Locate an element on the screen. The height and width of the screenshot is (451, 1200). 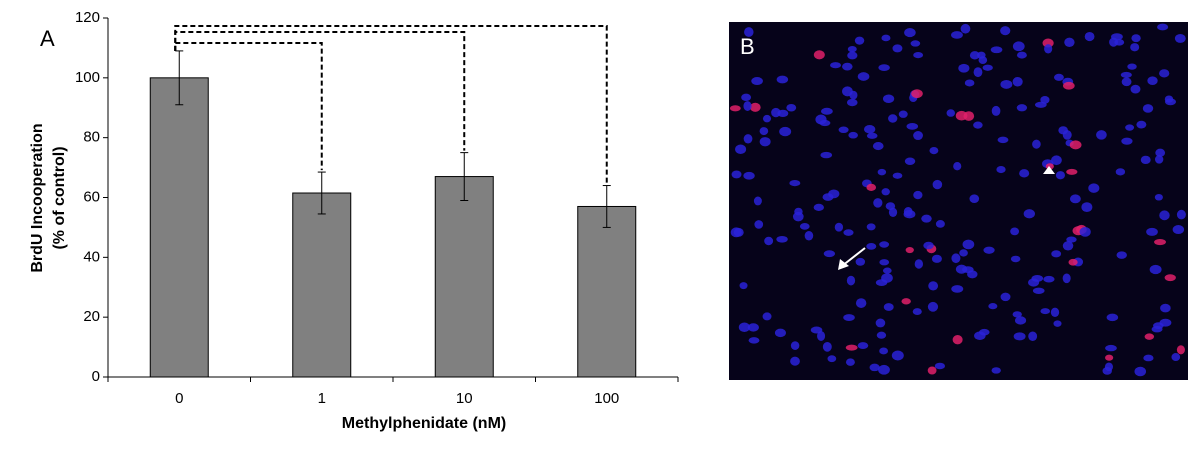
y-tick-label: 60 is located at coordinates (91, 196).